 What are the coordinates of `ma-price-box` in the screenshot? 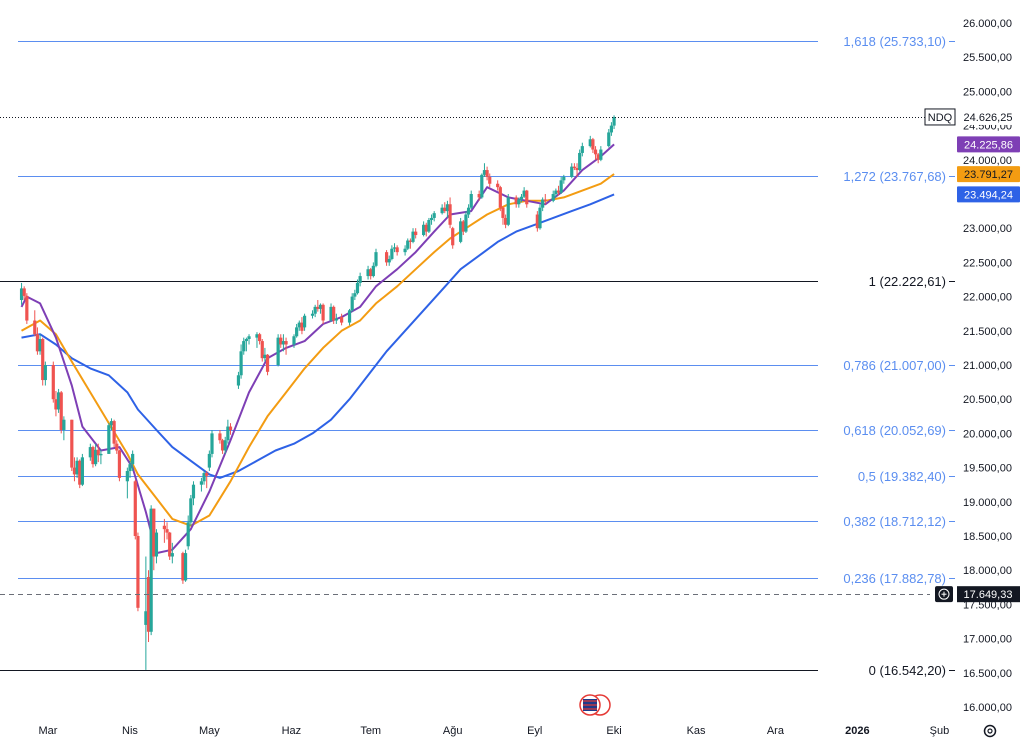 It's located at (988, 194).